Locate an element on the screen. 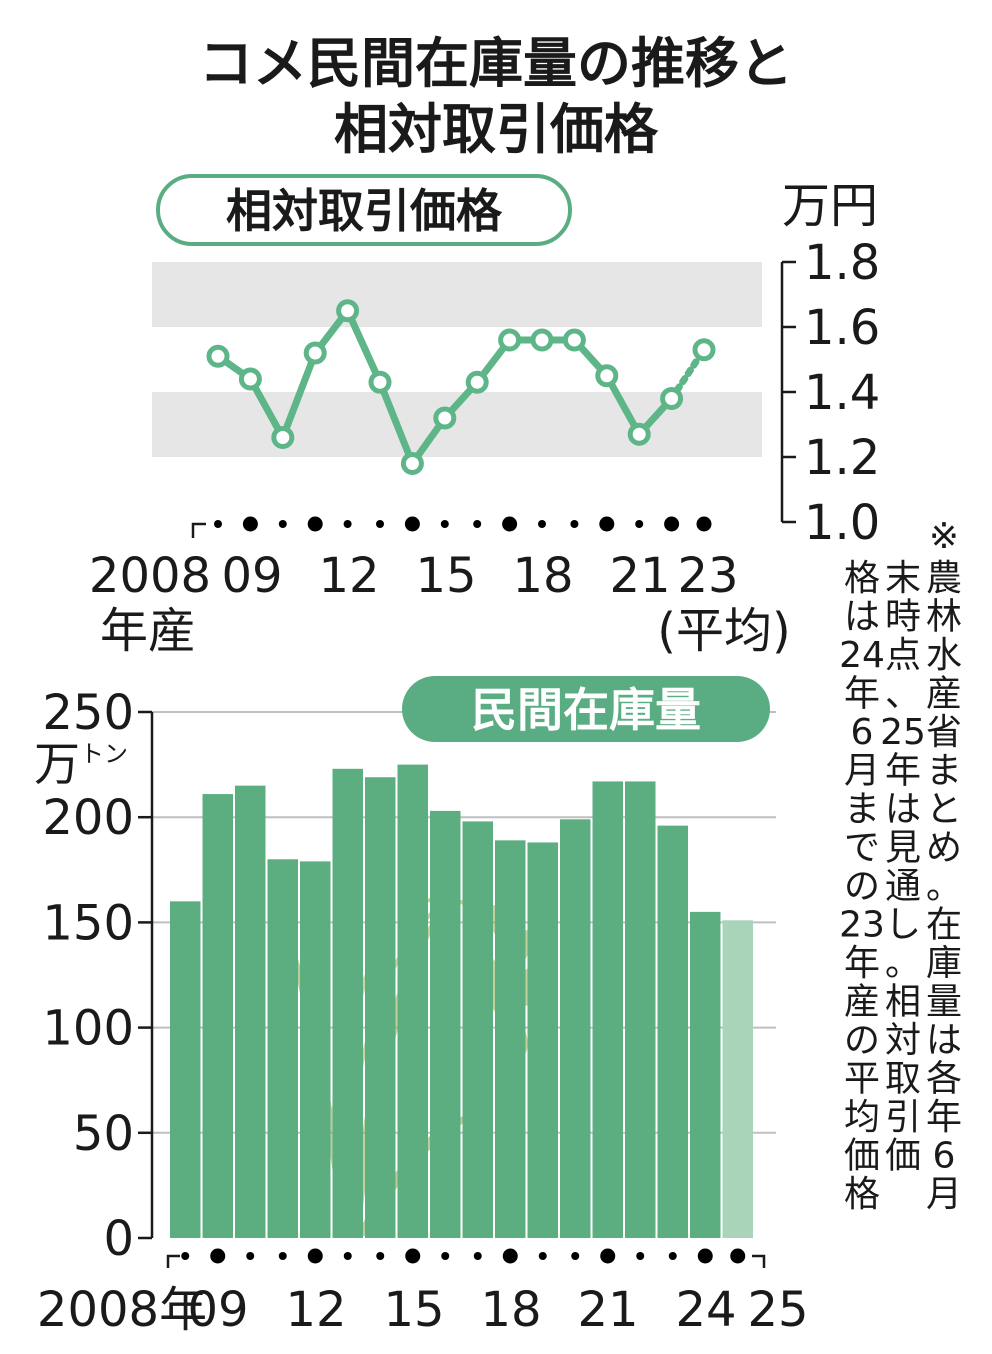 The height and width of the screenshot is (1354, 992). source-note-char: 24 is located at coordinates (862, 655).